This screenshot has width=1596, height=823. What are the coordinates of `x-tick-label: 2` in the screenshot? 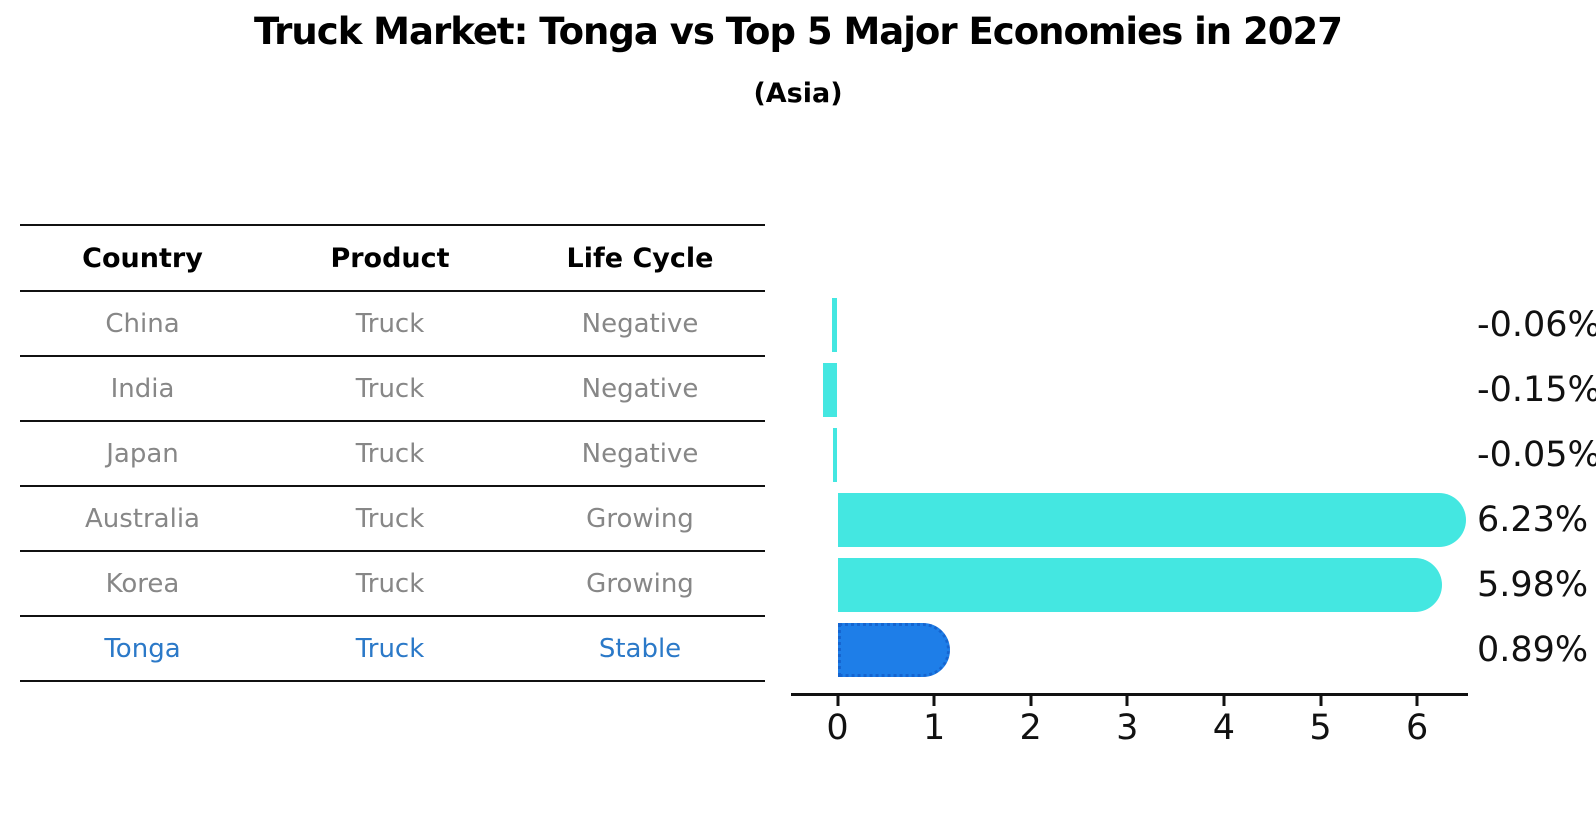 It's located at (1030, 728).